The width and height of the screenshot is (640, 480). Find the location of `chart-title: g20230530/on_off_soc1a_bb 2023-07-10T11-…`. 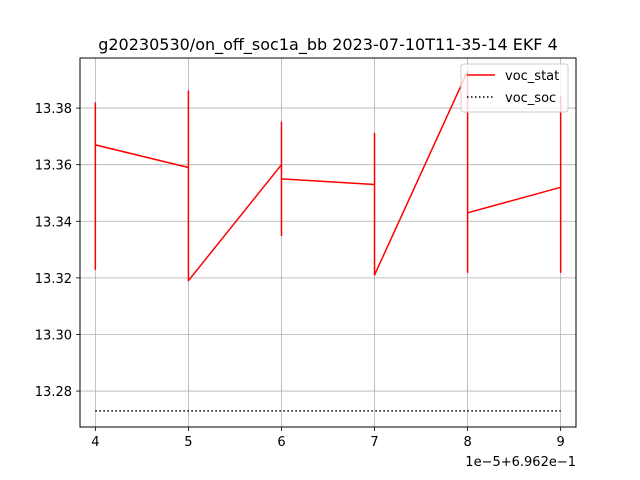

chart-title: g20230530/on_off_soc1a_bb 2023-07-10T11-… is located at coordinates (328, 45).